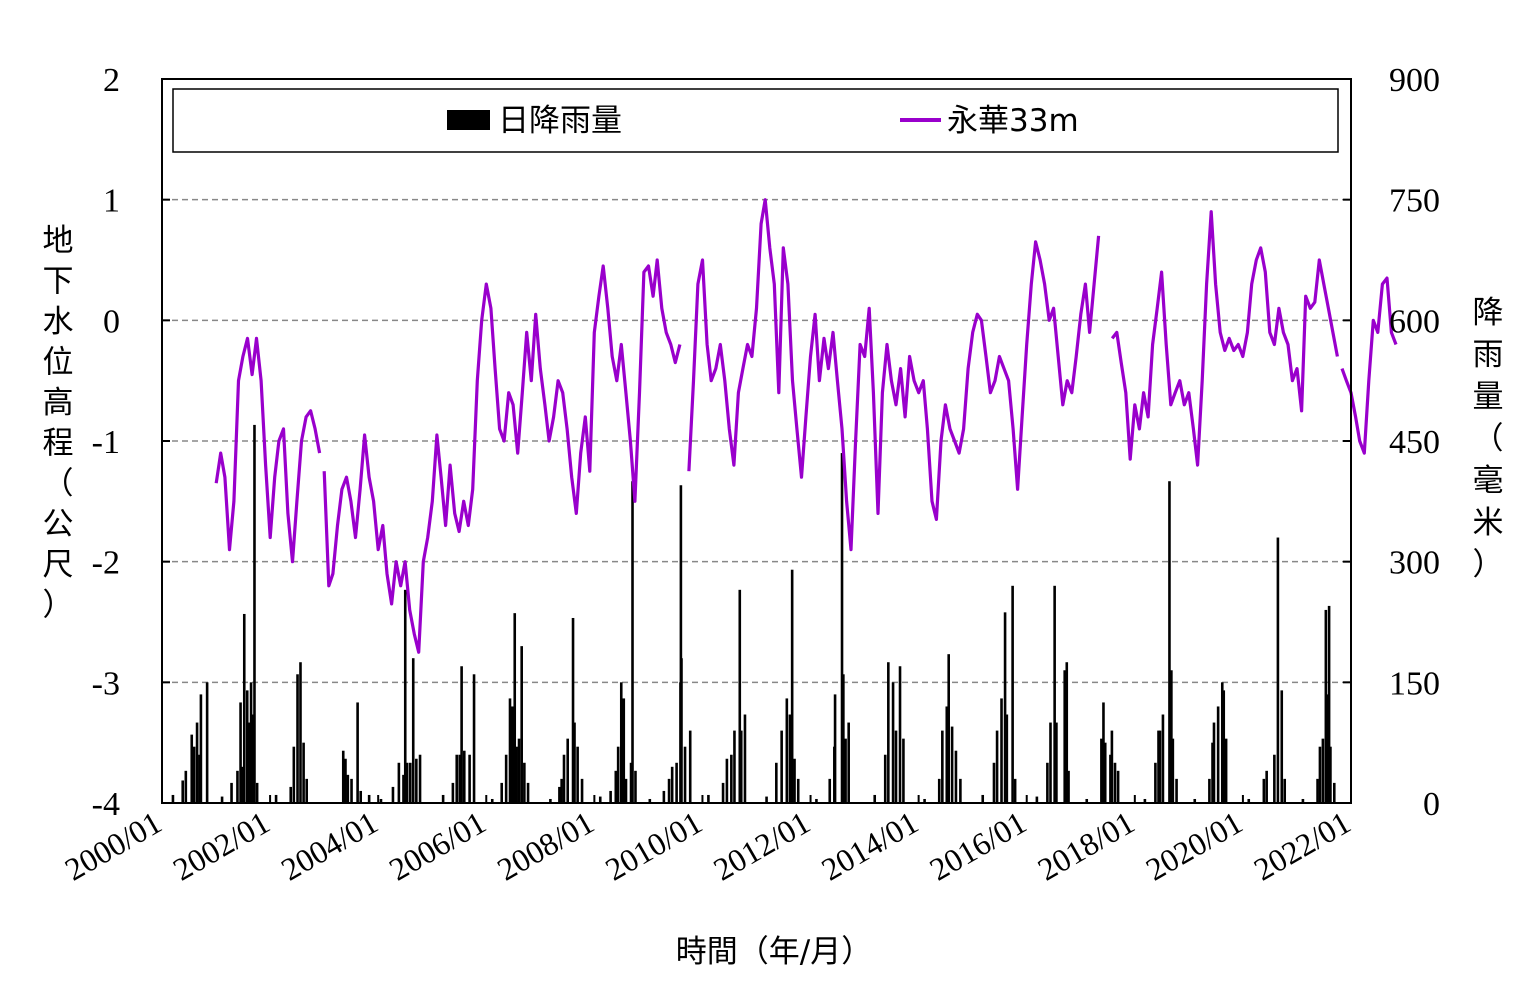 The width and height of the screenshot is (1528, 998). I want to click on axis-title-glyph: 毫, so click(1488, 481).